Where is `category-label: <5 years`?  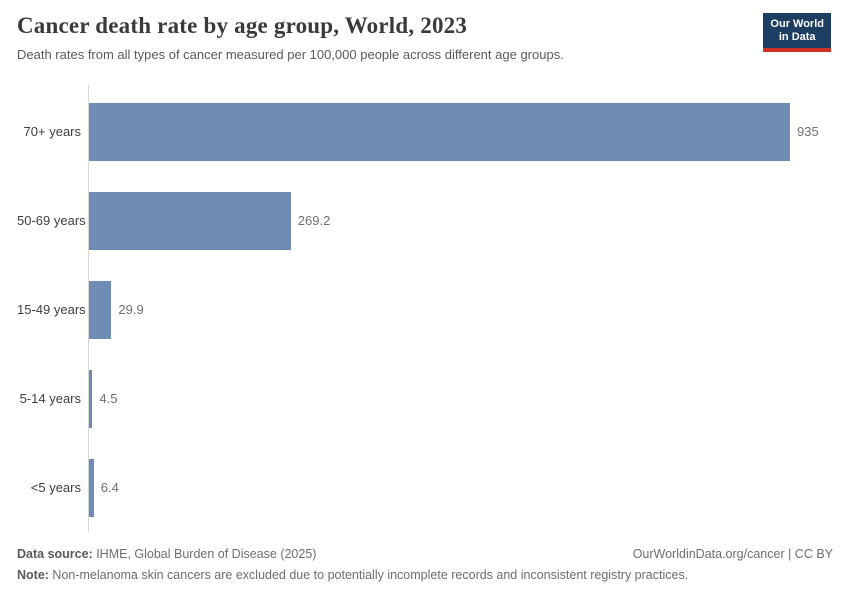 category-label: <5 years is located at coordinates (55, 487).